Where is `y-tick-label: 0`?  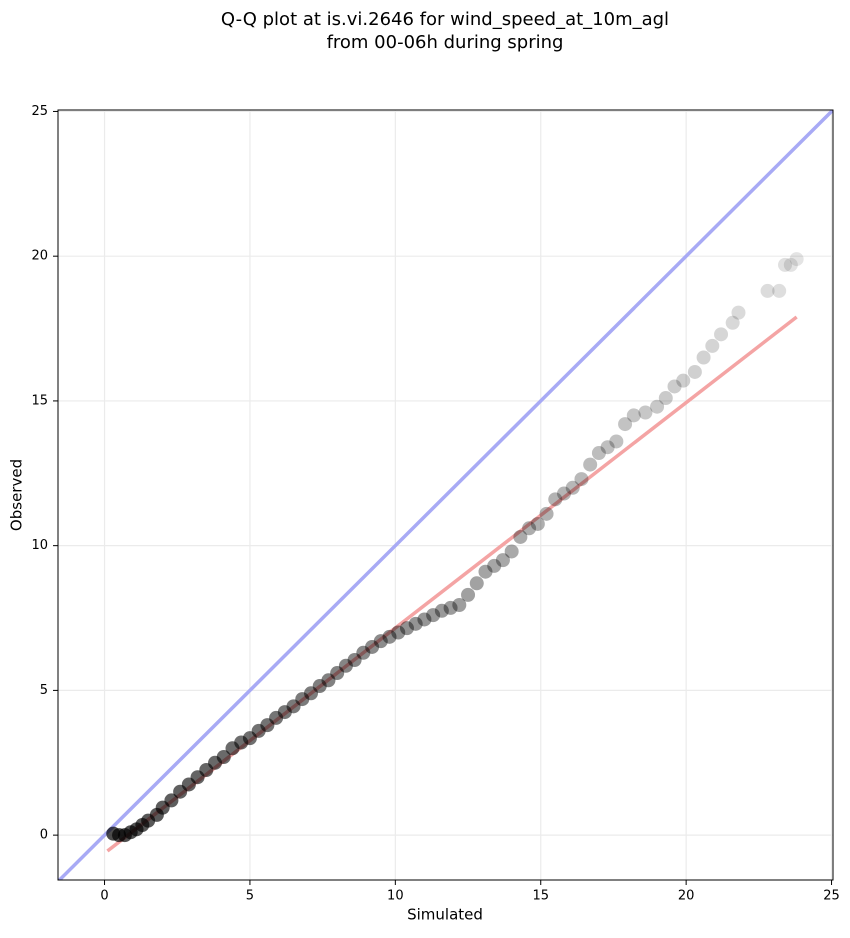
y-tick-label: 0 is located at coordinates (44, 835).